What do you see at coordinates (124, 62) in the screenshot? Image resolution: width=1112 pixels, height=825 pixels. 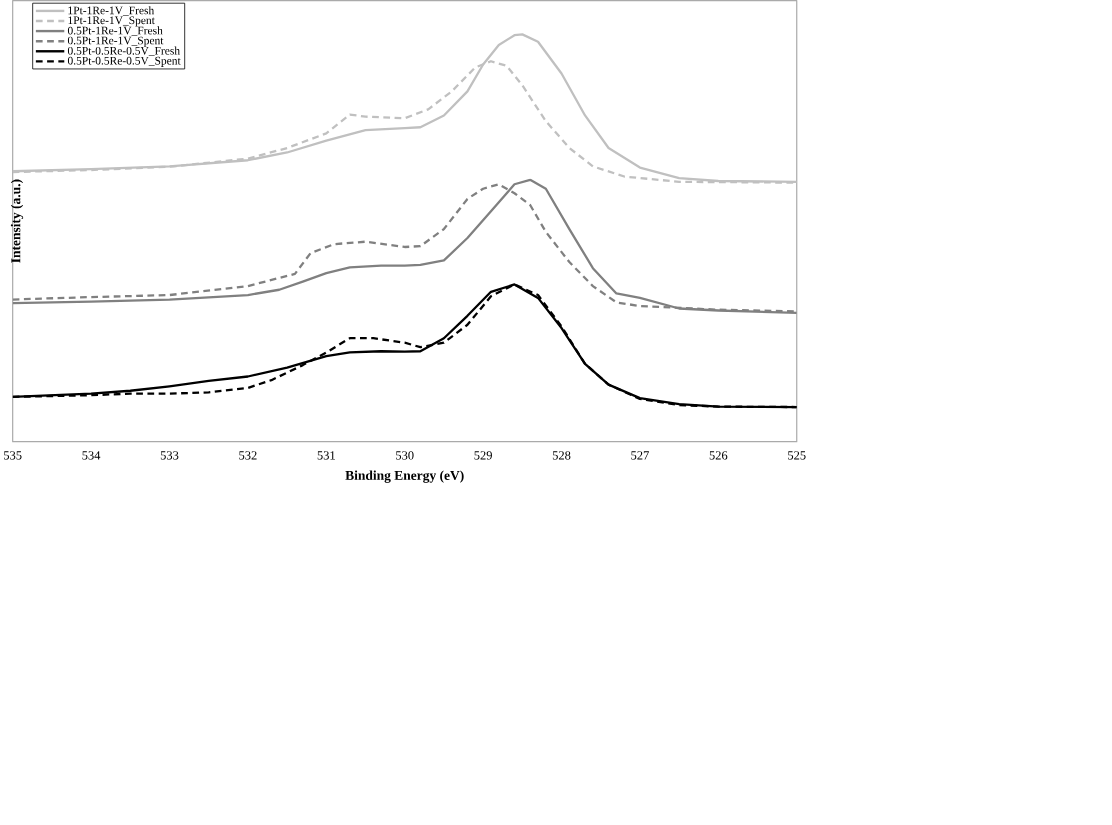 I see `legend-label: 0.5Pt-0.5Re-0.5V_Spent` at bounding box center [124, 62].